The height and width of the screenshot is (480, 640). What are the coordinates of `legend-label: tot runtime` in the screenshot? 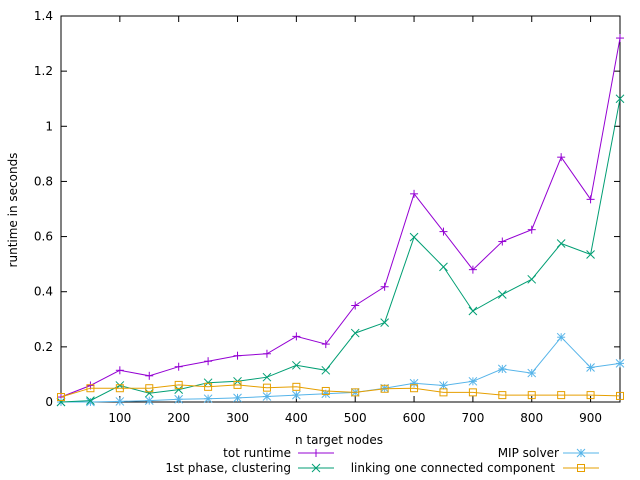 It's located at (257, 453).